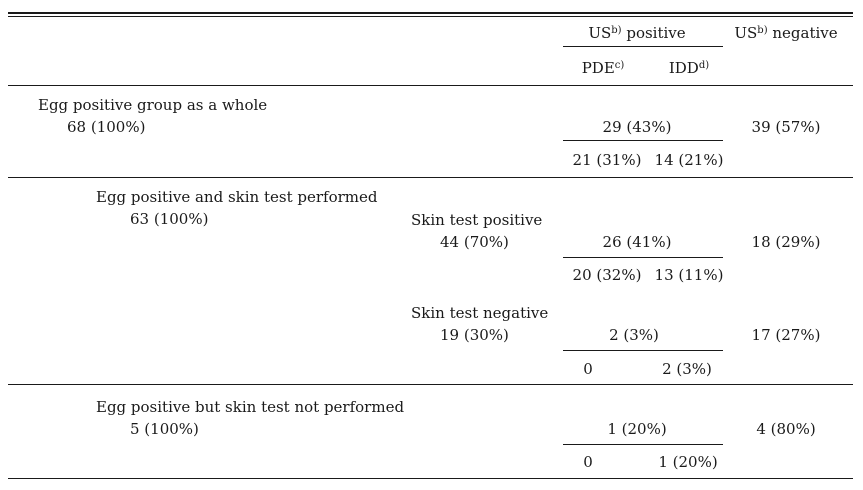  What do you see at coordinates (237, 197) in the screenshot?
I see `row-skin-performed-label: Egg positive and skin test performed` at bounding box center [237, 197].